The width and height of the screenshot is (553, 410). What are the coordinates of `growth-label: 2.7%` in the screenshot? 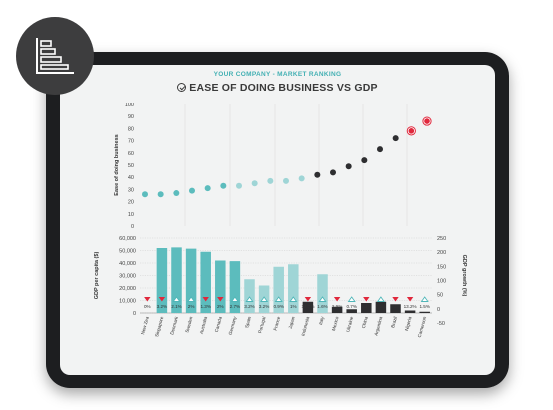 It's located at (235, 306).